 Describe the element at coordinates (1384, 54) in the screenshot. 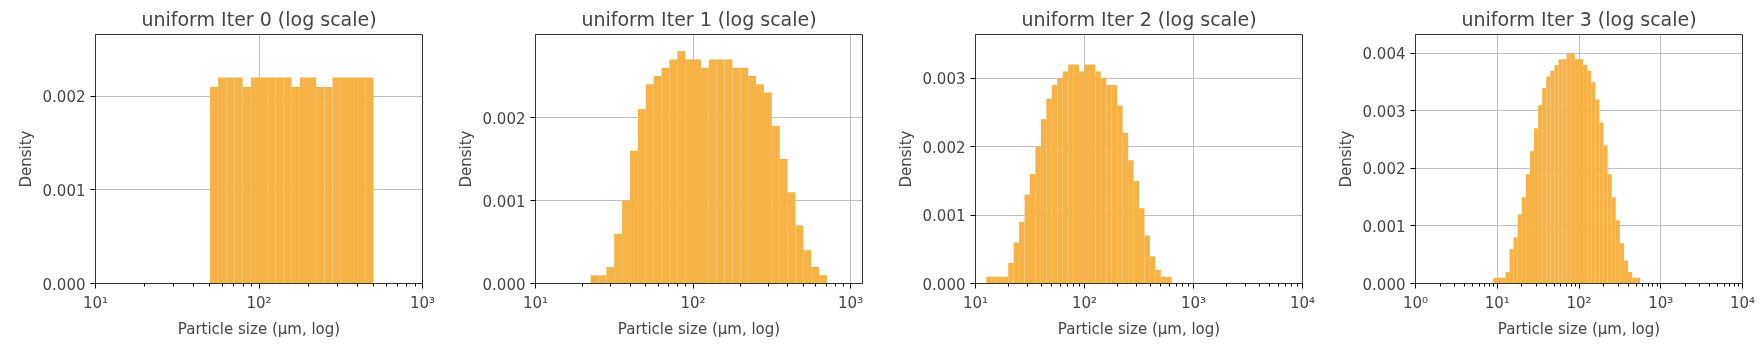

I see `y-tick-label: 0.004` at that location.